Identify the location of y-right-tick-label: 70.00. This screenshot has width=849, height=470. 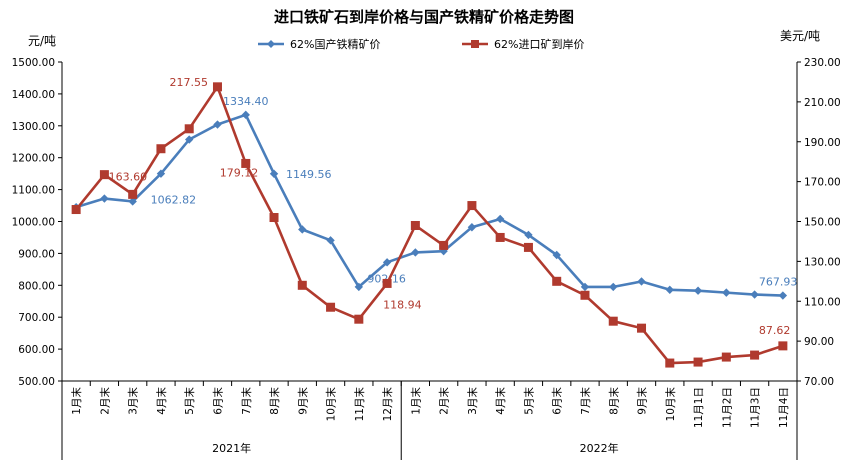
(819, 382).